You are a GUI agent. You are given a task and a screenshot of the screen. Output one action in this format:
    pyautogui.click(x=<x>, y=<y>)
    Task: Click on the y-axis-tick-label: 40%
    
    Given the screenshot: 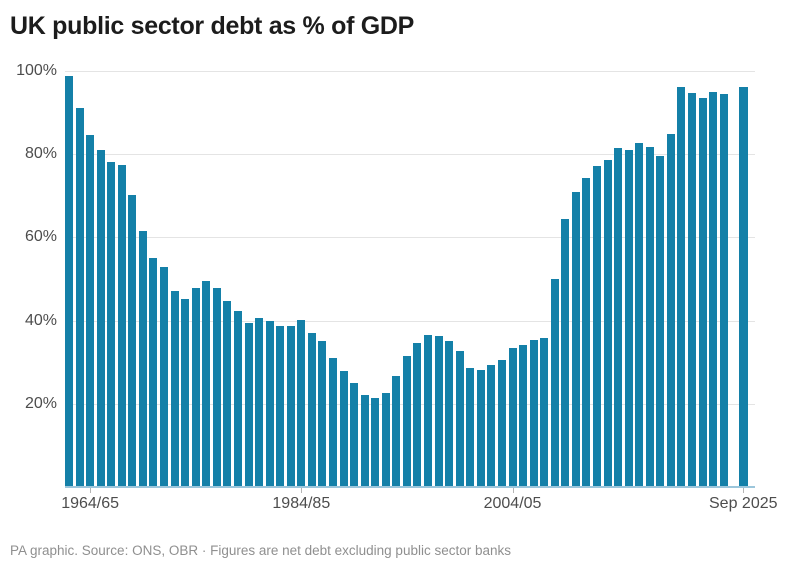 What is the action you would take?
    pyautogui.click(x=40, y=320)
    